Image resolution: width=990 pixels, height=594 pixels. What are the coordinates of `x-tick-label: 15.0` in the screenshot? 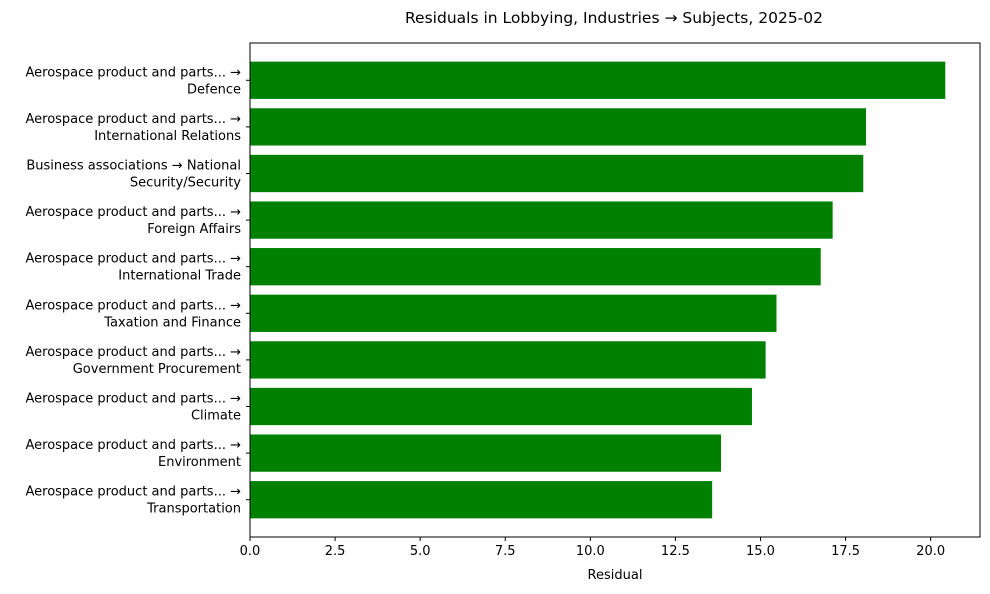 It's located at (760, 551).